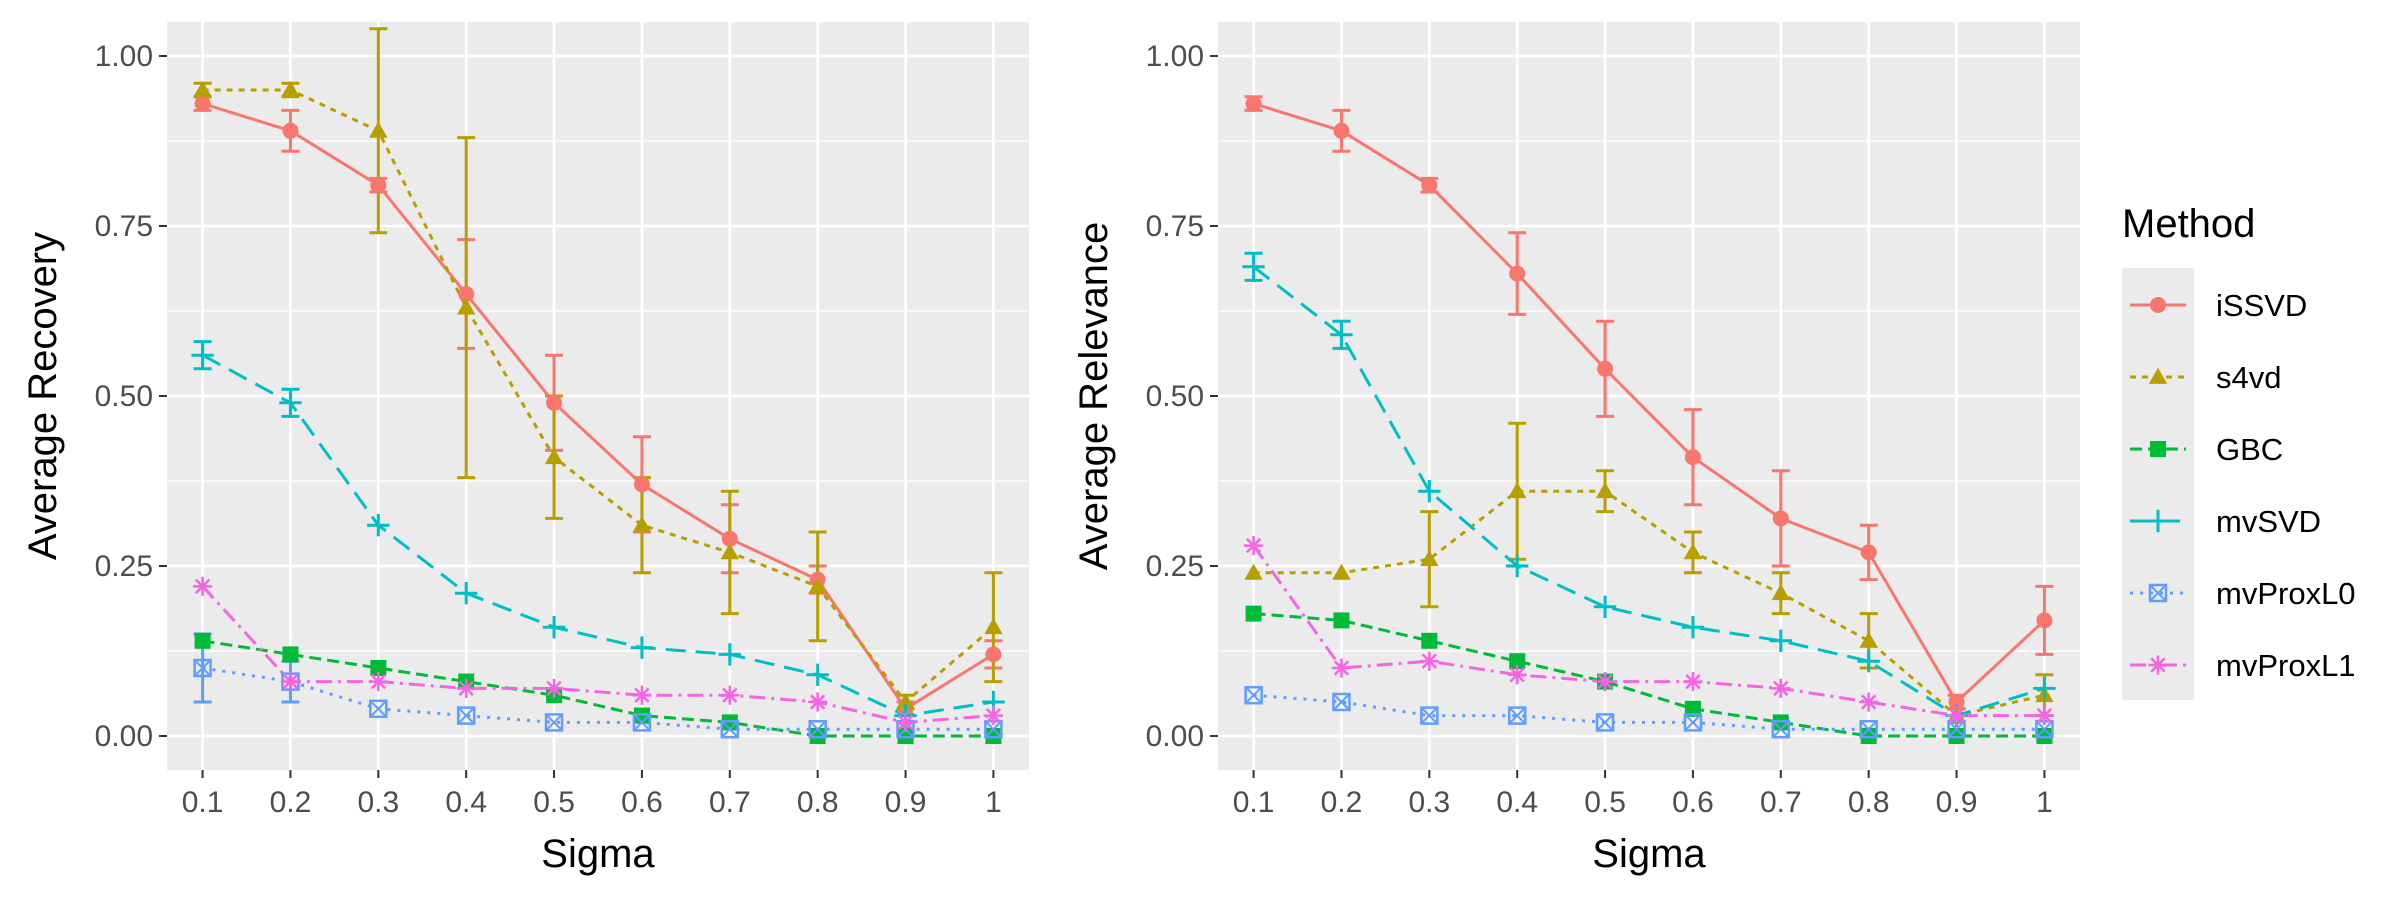 The image size is (2400, 905). What do you see at coordinates (466, 802) in the screenshot?
I see `x-tick-label: 0.4` at bounding box center [466, 802].